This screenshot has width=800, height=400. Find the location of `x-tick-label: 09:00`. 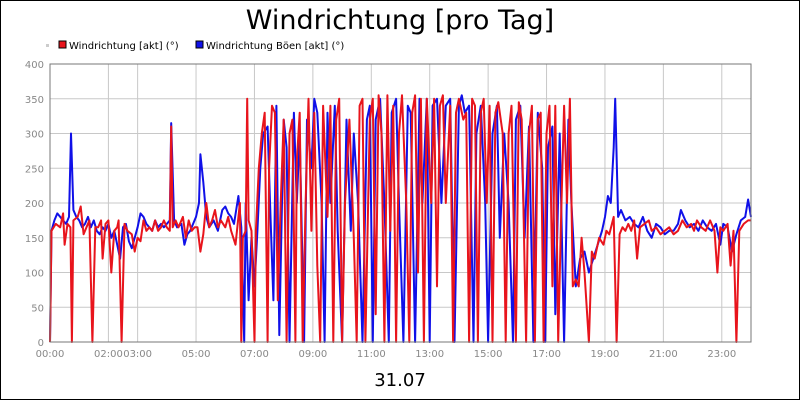

x-tick-label: 09:00 is located at coordinates (312, 354).